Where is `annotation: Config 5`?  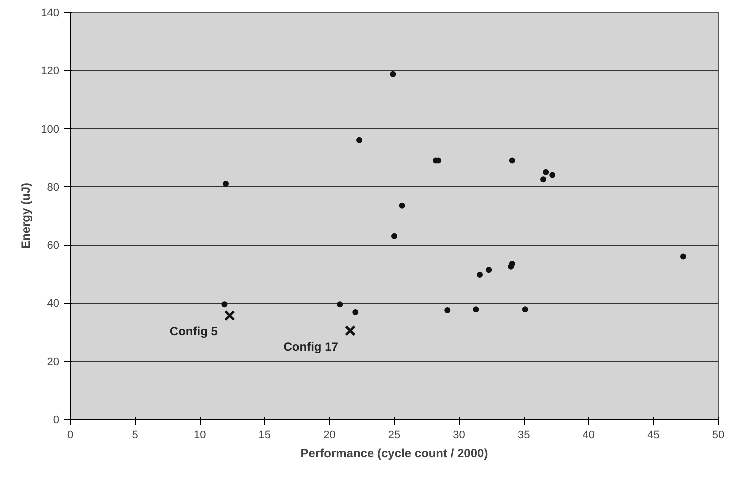 annotation: Config 5 is located at coordinates (194, 331).